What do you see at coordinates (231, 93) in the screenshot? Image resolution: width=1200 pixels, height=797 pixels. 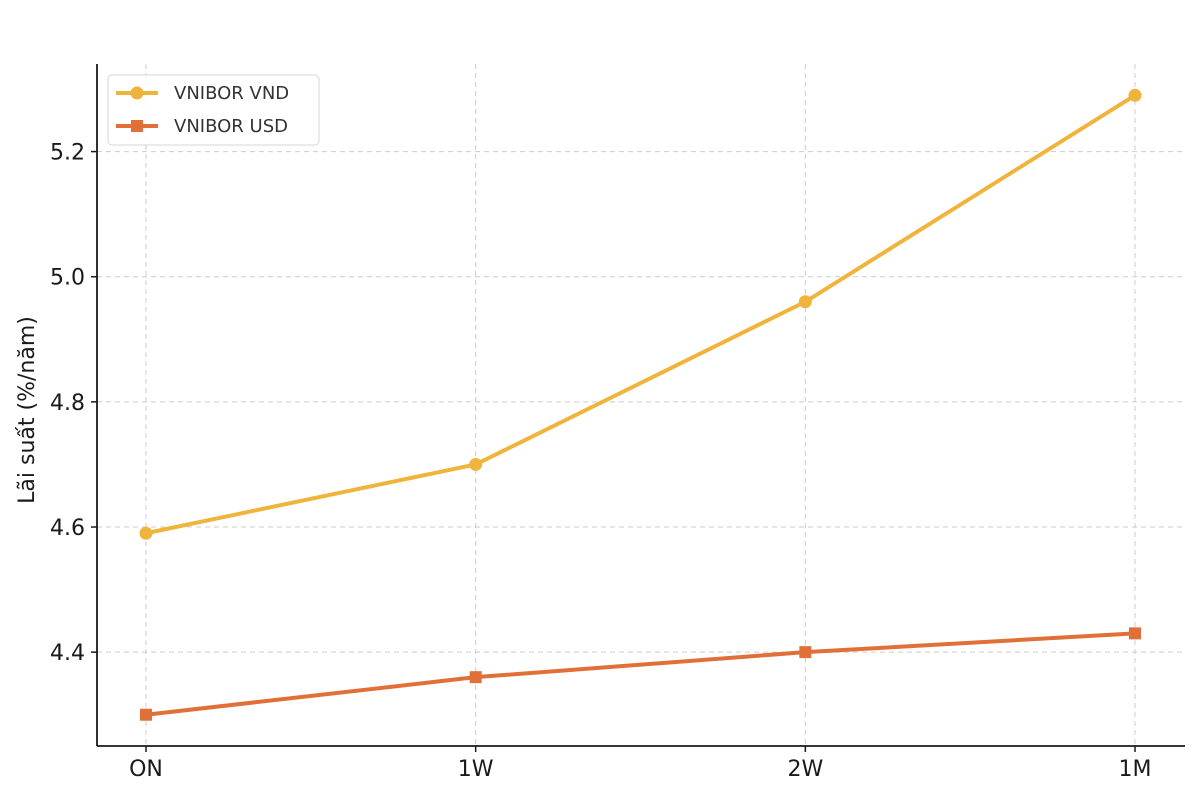 I see `legend-label: VNIBOR VND` at bounding box center [231, 93].